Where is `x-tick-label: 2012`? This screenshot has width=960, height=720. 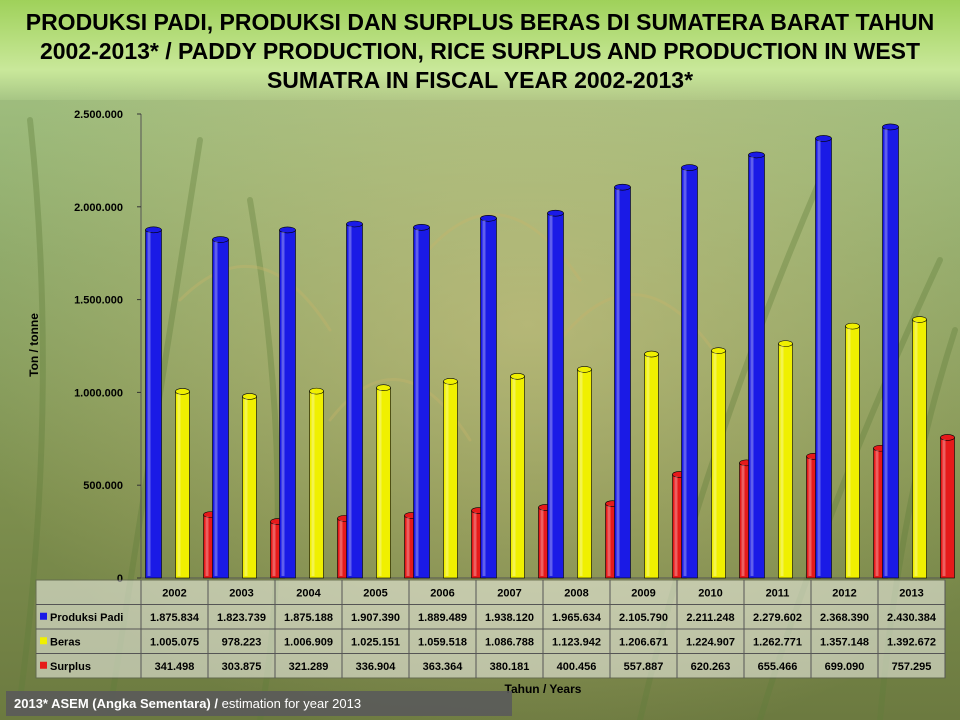
x-tick-label: 2012 is located at coordinates (844, 593).